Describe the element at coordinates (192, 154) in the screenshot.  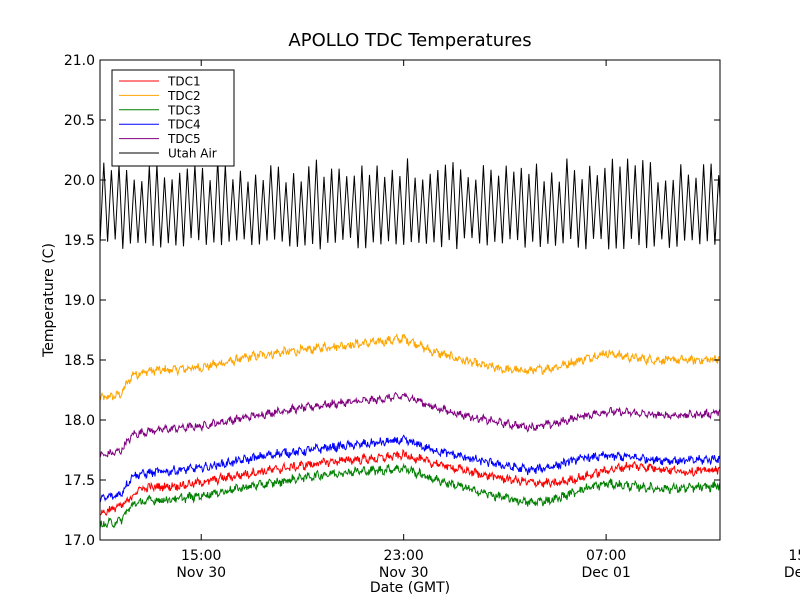
I see `legend-label-utah-air: Utah Air` at that location.